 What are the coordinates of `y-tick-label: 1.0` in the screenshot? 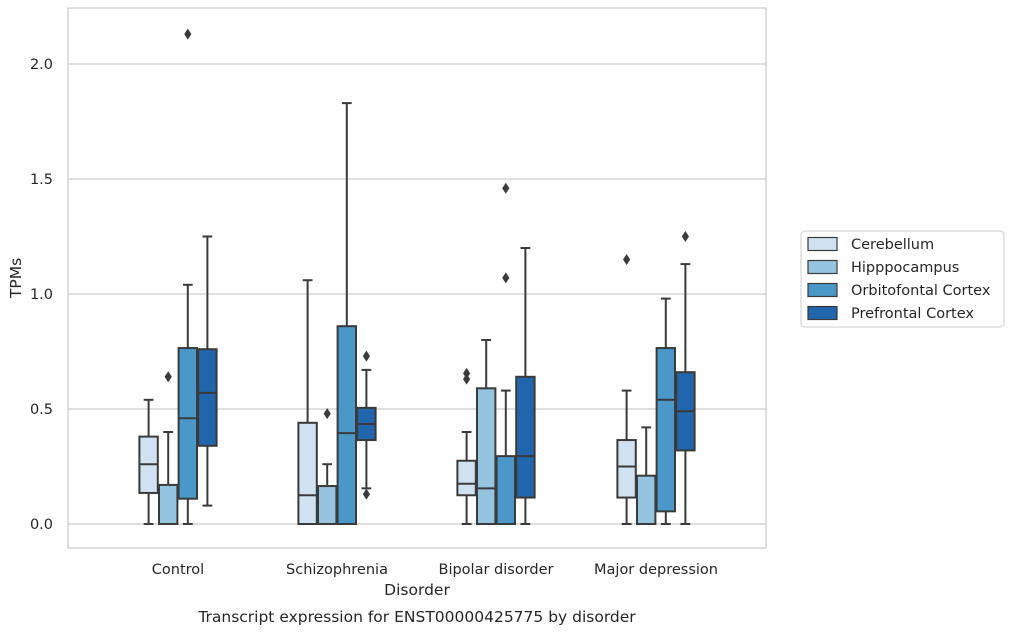 It's located at (41, 295).